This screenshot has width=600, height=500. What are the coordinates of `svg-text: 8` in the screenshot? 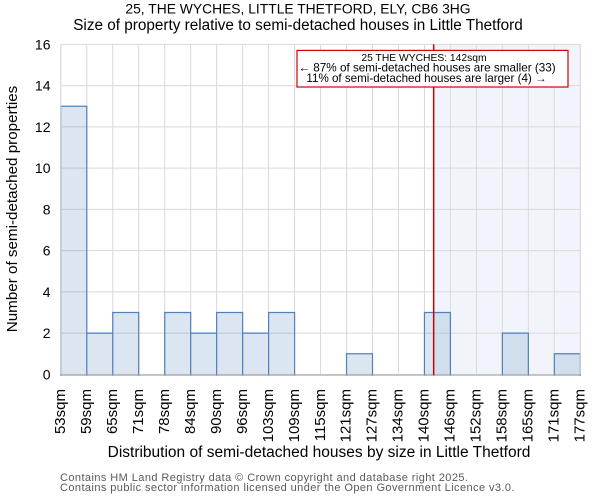 It's located at (47, 209).